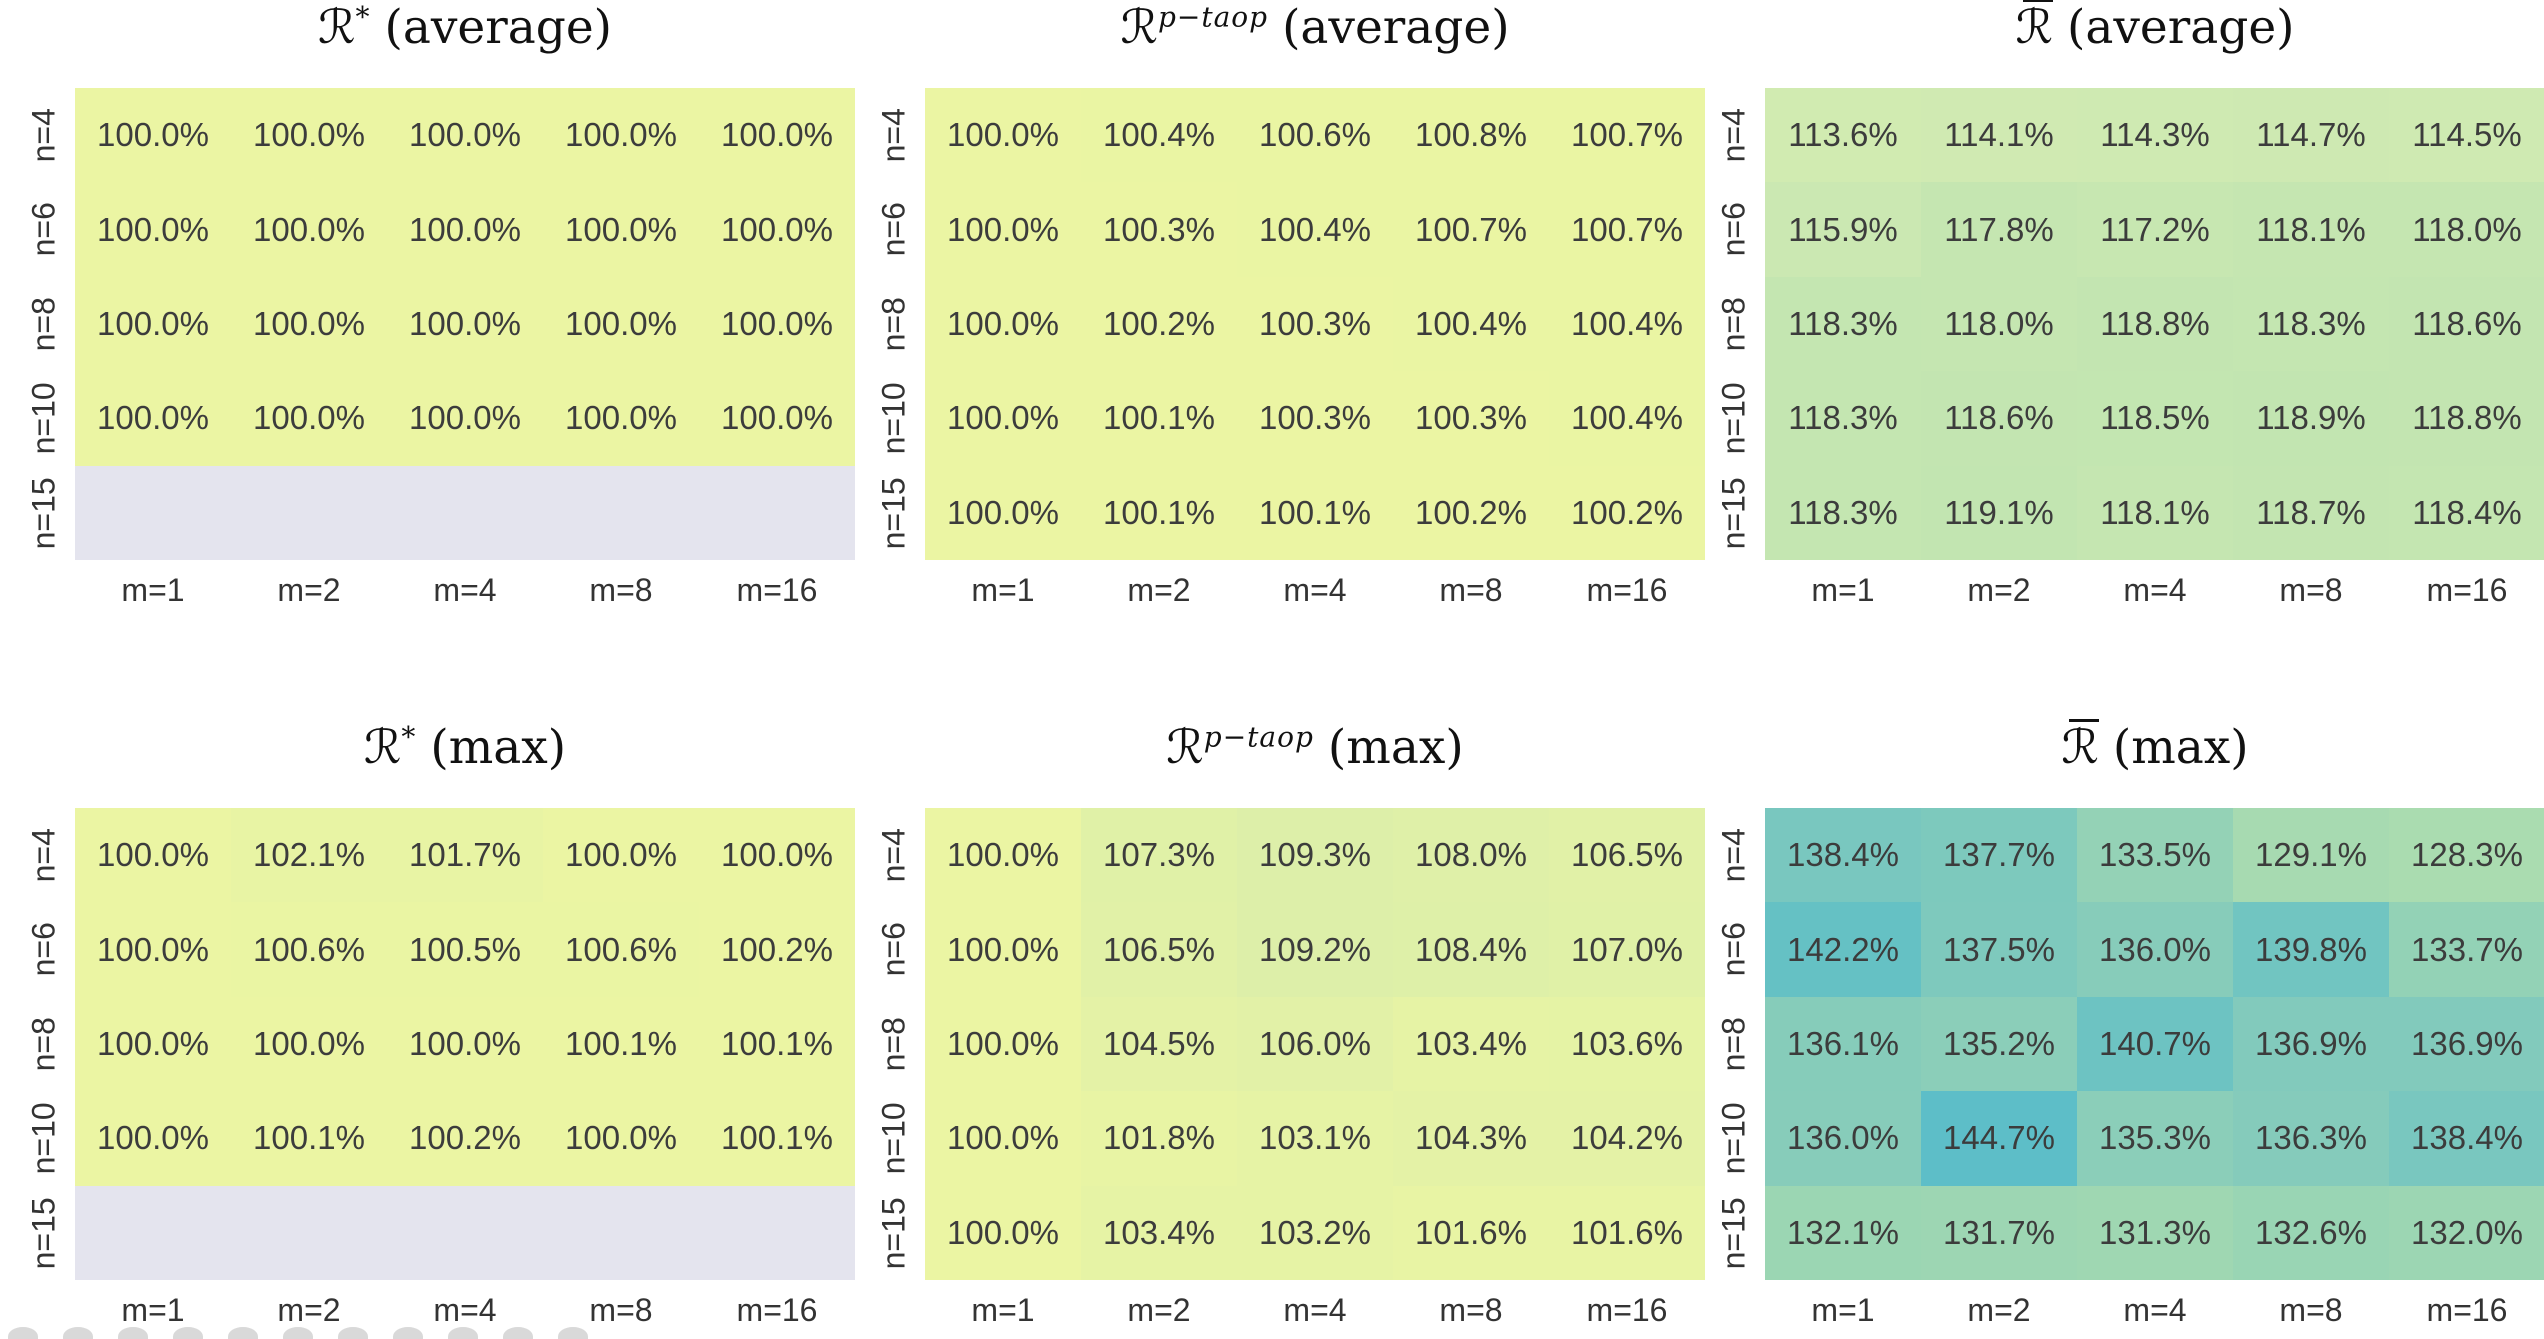  Describe the element at coordinates (1315, 760) in the screenshot. I see `panel-title: ℛp−taop (max)` at that location.